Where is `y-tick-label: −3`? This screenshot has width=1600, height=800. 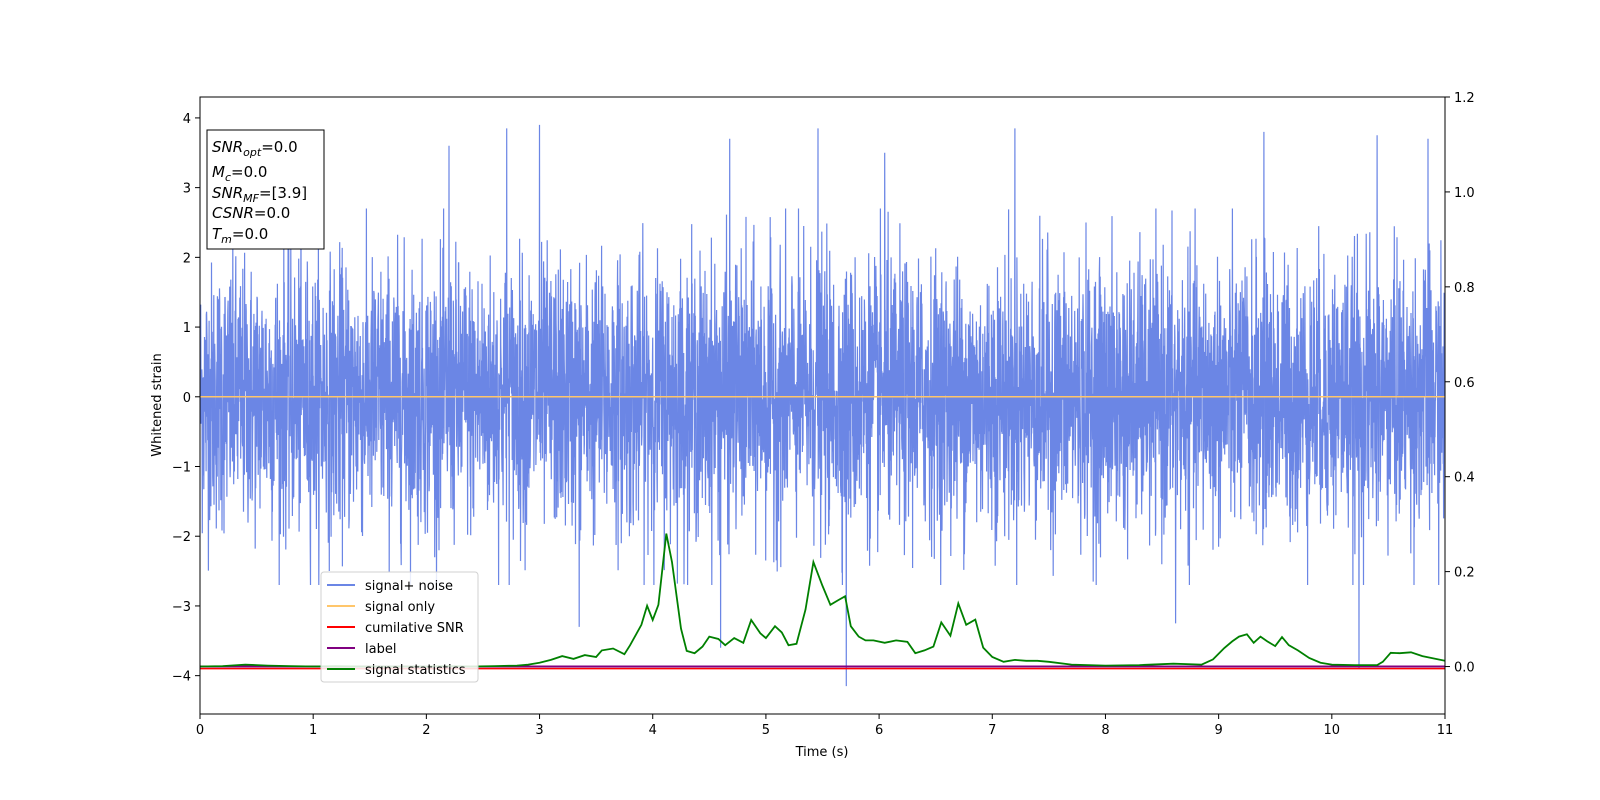 y-tick-label: −3 is located at coordinates (181, 607).